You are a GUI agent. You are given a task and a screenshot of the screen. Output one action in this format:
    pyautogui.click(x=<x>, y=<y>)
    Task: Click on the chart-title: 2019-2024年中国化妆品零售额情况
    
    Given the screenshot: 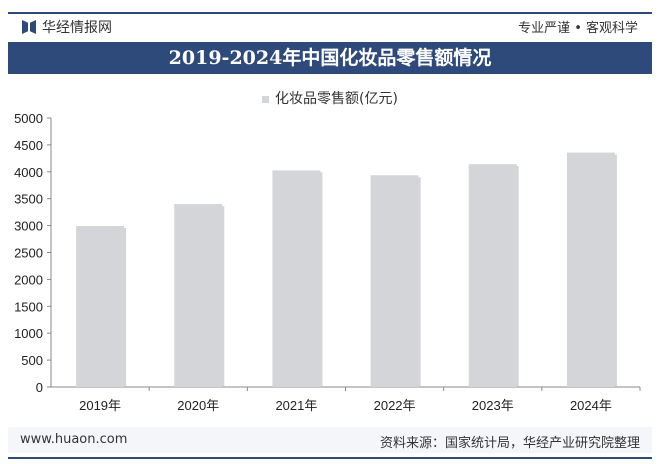 What is the action you would take?
    pyautogui.click(x=330, y=58)
    